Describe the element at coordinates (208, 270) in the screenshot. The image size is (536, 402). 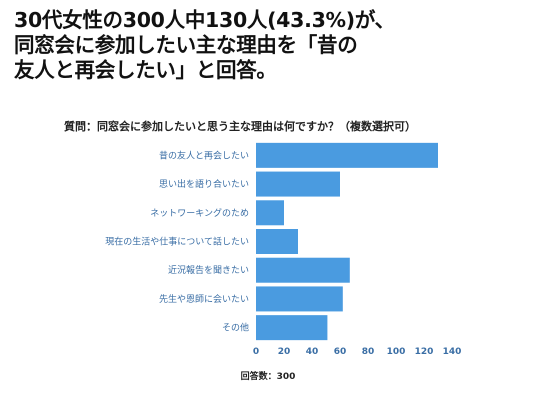
I see `category-label-4: 近況報告を聞きたい` at that location.